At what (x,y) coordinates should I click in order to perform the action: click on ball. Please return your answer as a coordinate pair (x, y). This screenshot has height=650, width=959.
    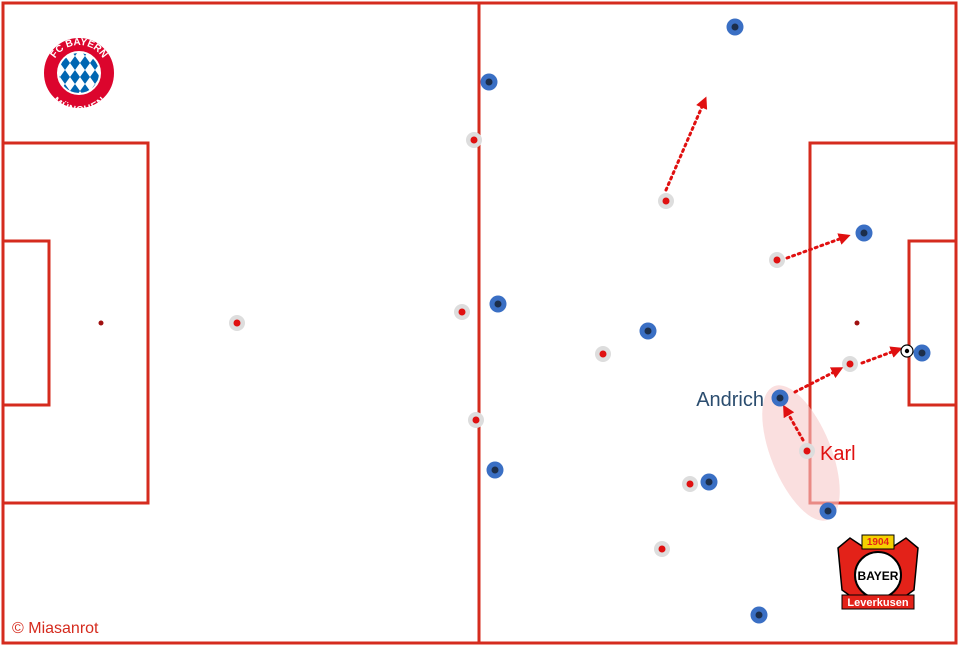
    Looking at the image, I should click on (907, 351).